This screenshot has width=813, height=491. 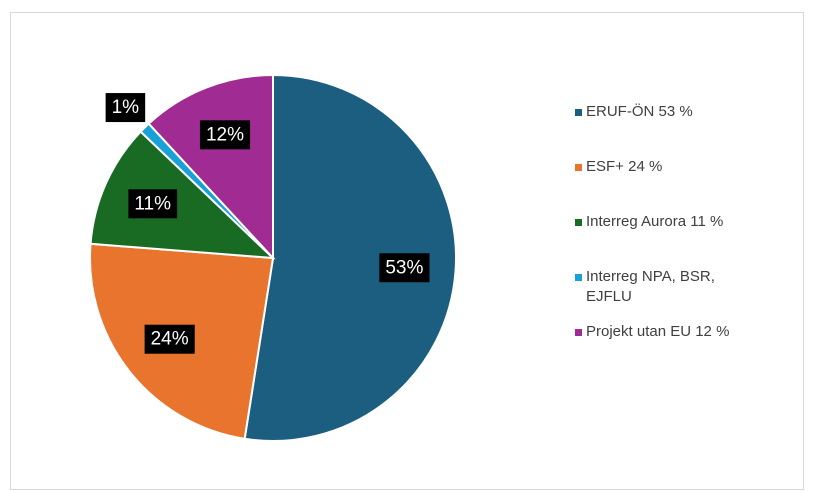 I want to click on legend-label: Interreg NPA, BSR, EJFLU, so click(x=650, y=286).